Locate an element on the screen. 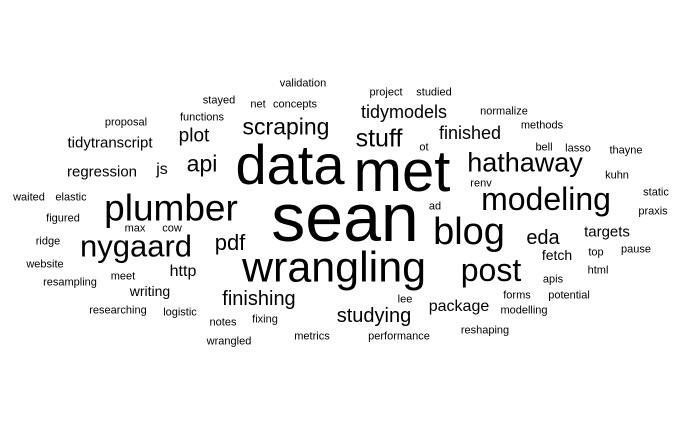 This screenshot has height=428, width=686. word-praxis: praxis is located at coordinates (653, 211).